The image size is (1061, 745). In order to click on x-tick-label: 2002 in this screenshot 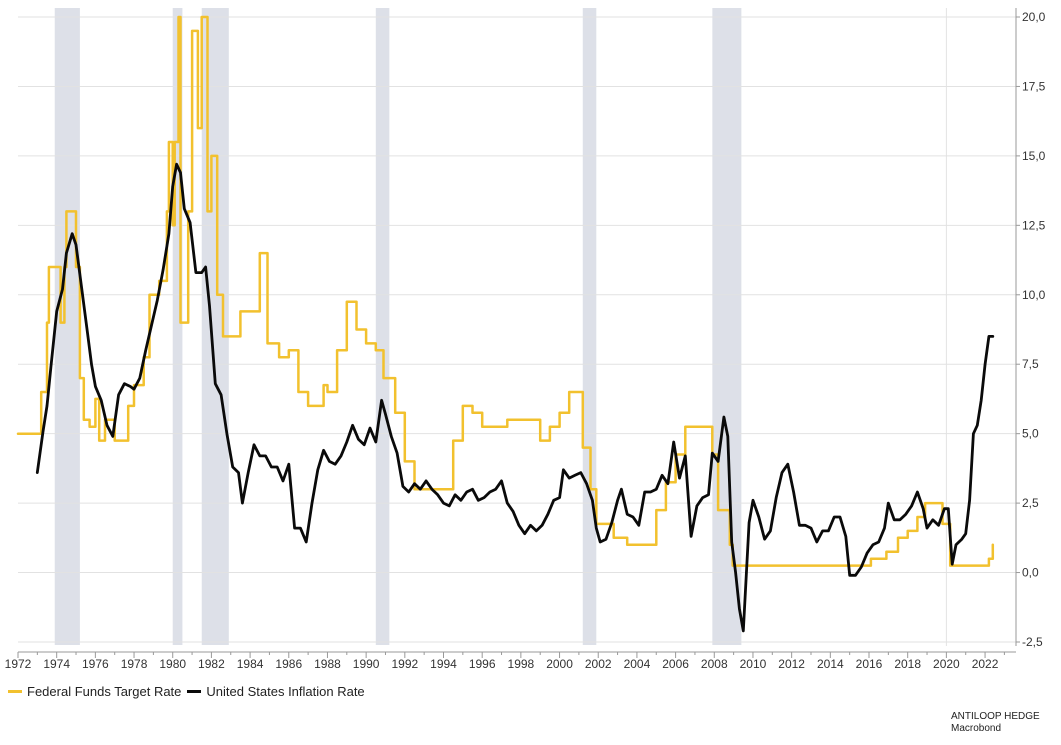, I will do `click(598, 664)`.